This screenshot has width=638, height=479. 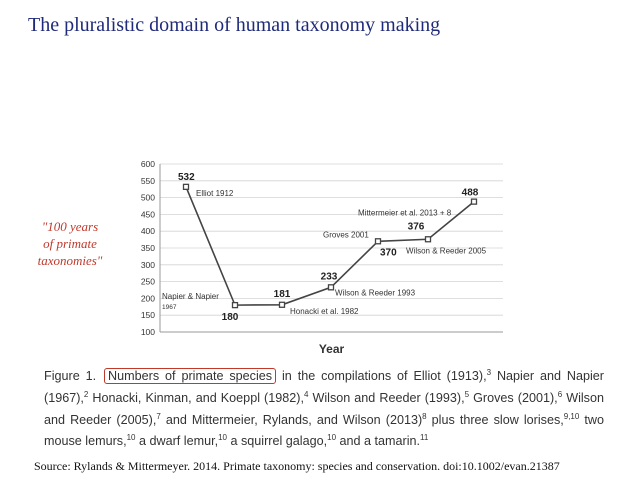 I want to click on caption-segment: Groves (2001),, so click(x=513, y=397).